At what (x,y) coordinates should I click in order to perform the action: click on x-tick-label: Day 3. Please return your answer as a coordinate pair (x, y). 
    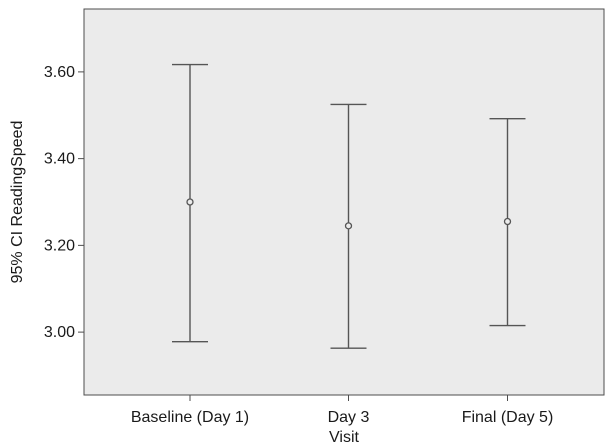
    Looking at the image, I should click on (349, 417).